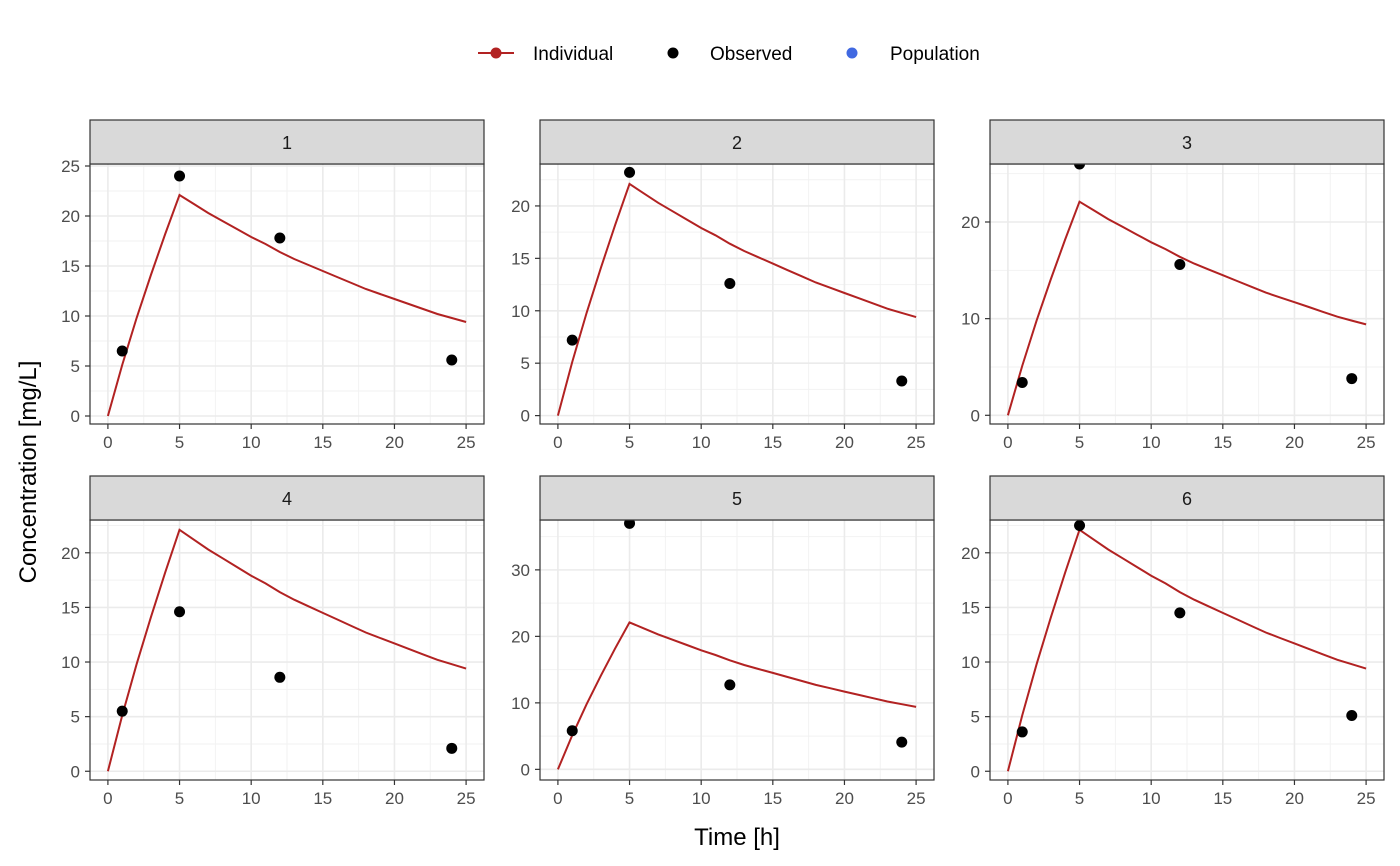 This screenshot has width=1400, height=866. Describe the element at coordinates (673, 53) in the screenshot. I see `legend-point-observed` at that location.